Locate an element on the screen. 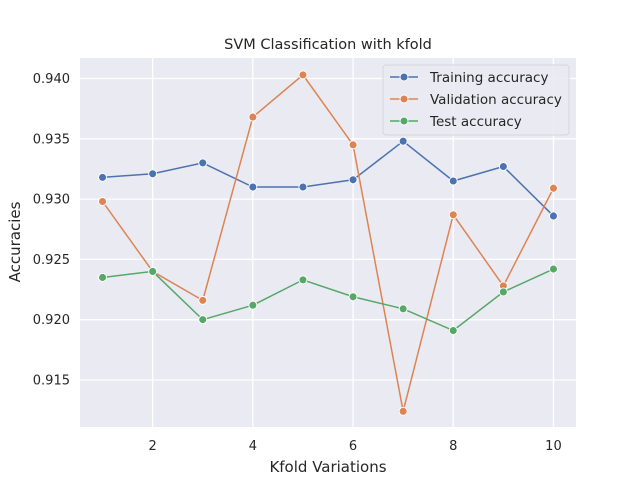 This screenshot has width=640, height=480. y-tick-label: 0.940 is located at coordinates (51, 79).